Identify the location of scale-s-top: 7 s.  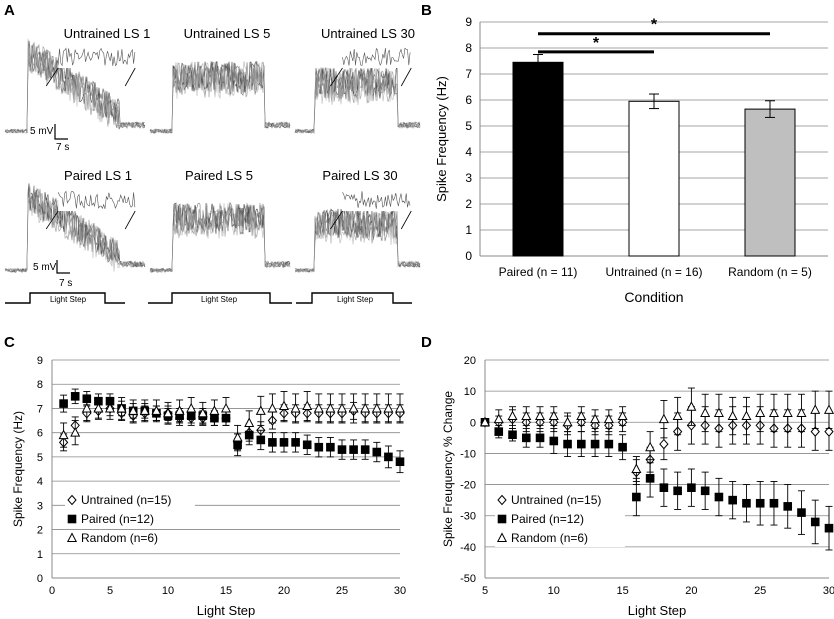
(62, 147).